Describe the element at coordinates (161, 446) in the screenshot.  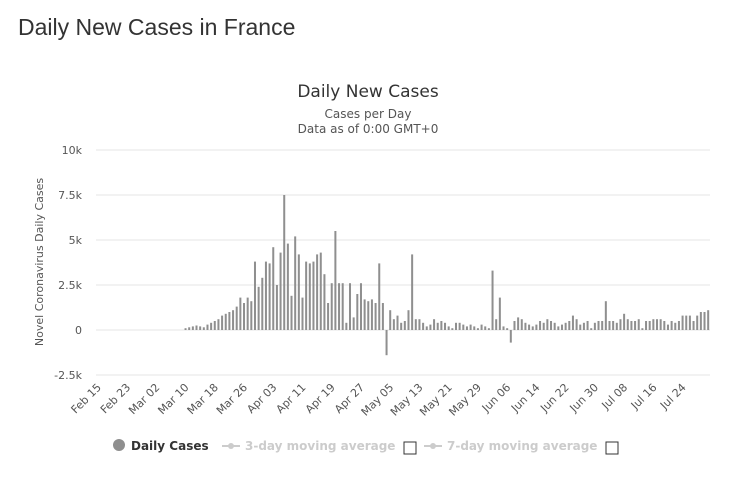
I see `legend-item-daily-cases: Daily Cases` at that location.